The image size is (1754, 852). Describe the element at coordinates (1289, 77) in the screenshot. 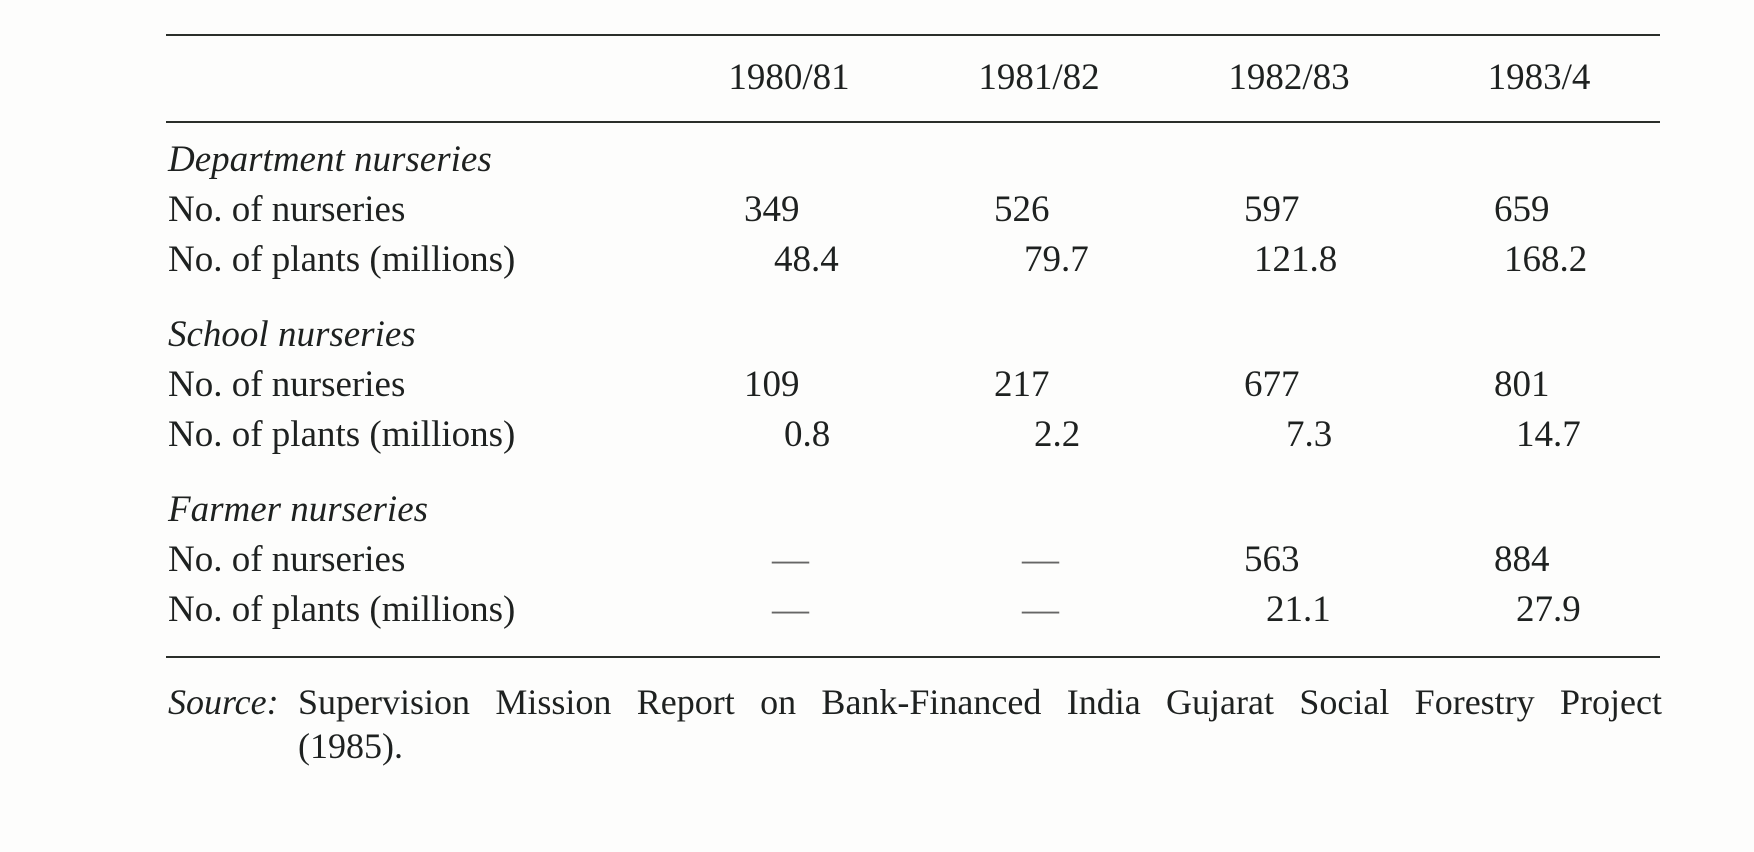

I see `column-header-1982-83: 1982/83` at that location.